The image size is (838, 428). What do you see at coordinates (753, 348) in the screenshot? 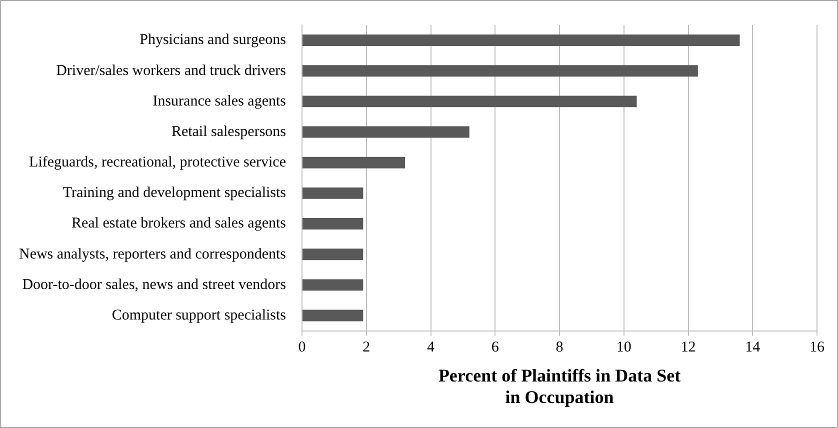
I see `x-tick-label: 14` at bounding box center [753, 348].